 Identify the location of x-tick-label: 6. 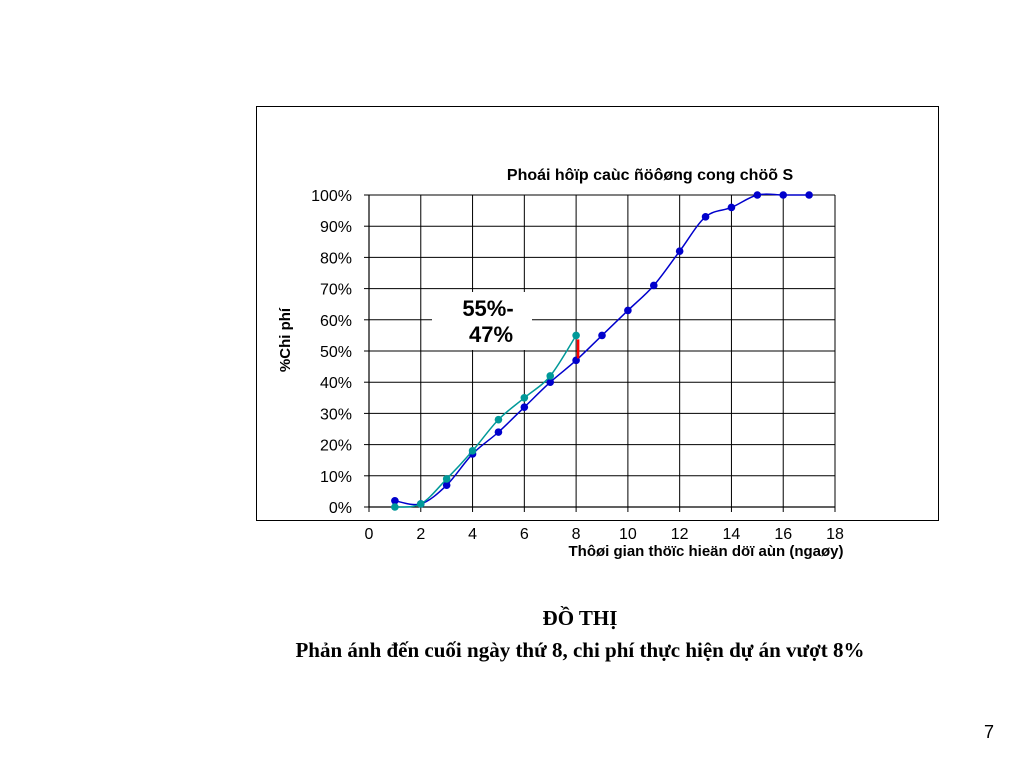
(524, 534).